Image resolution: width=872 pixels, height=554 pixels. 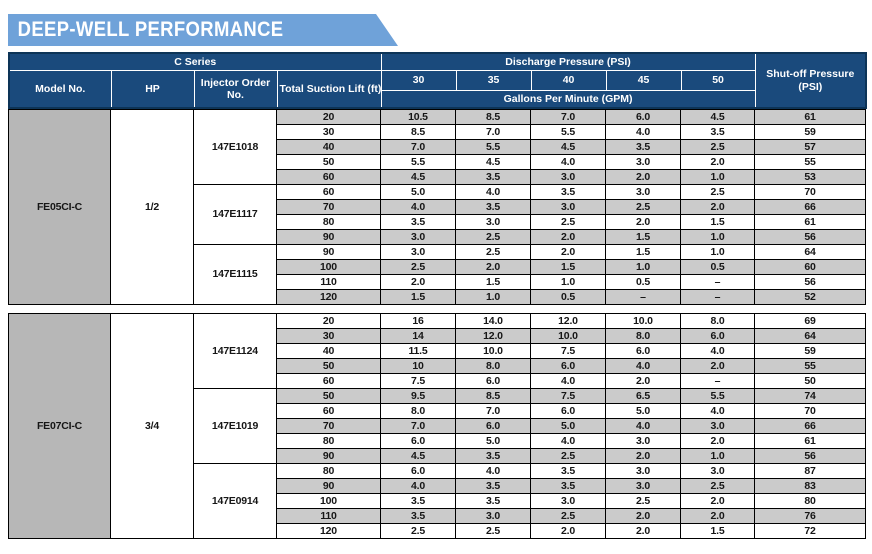 I want to click on gpm-cell: 5.5, so click(x=568, y=132).